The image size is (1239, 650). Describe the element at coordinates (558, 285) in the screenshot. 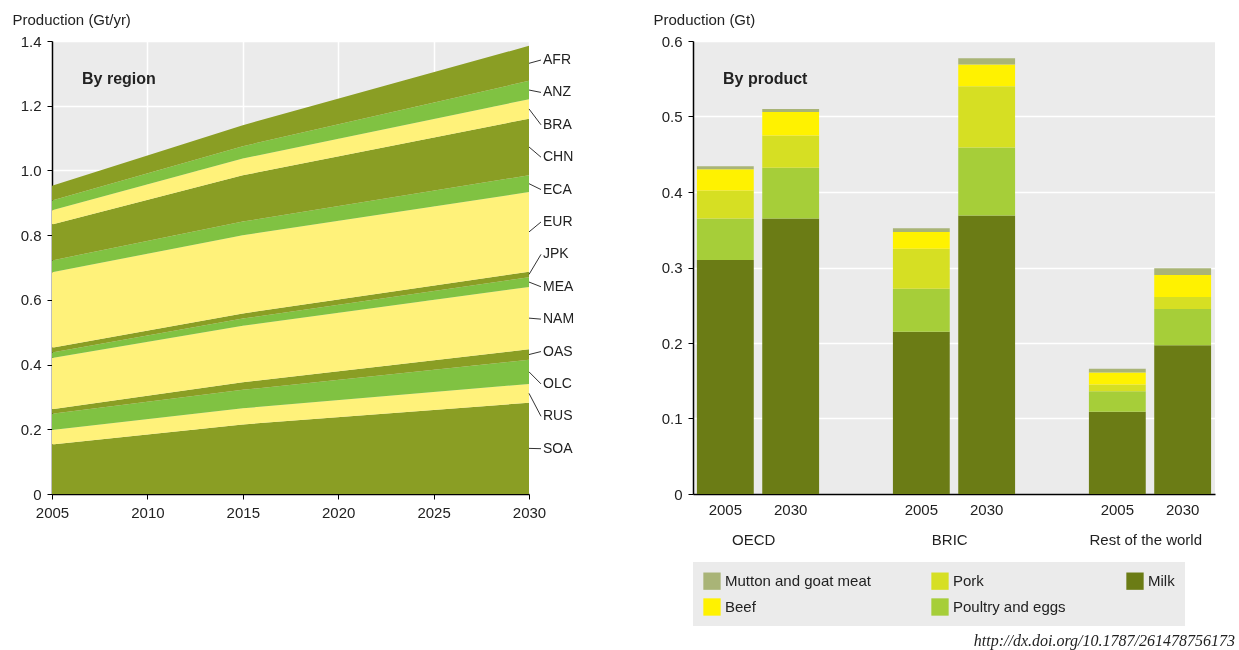

I see `series-label: MEA` at that location.